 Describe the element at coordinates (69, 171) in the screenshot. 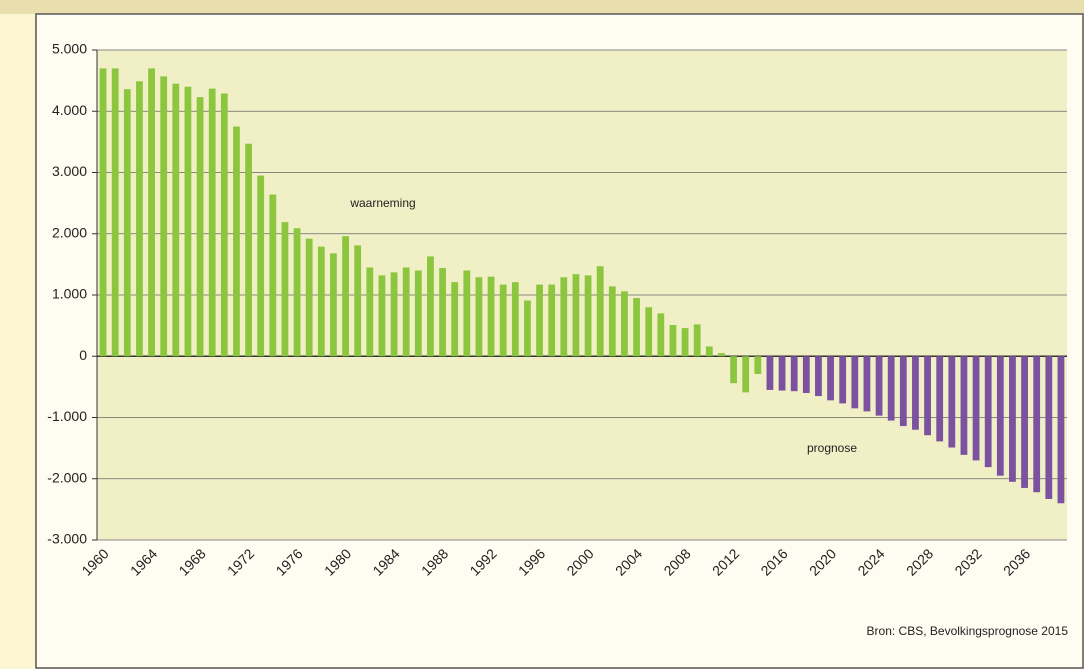

I see `y-tick-label: 3.000` at that location.